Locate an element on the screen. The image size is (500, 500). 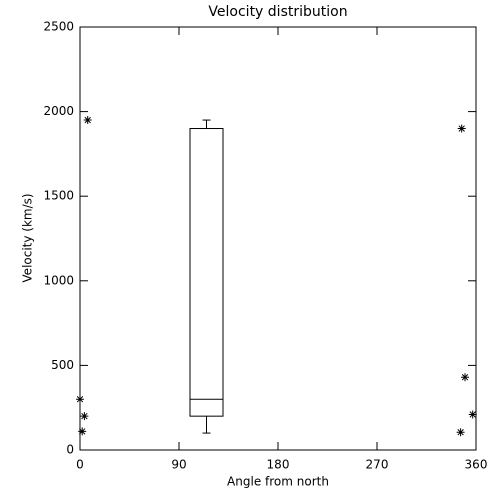
x-tick-label: 270 is located at coordinates (377, 465).